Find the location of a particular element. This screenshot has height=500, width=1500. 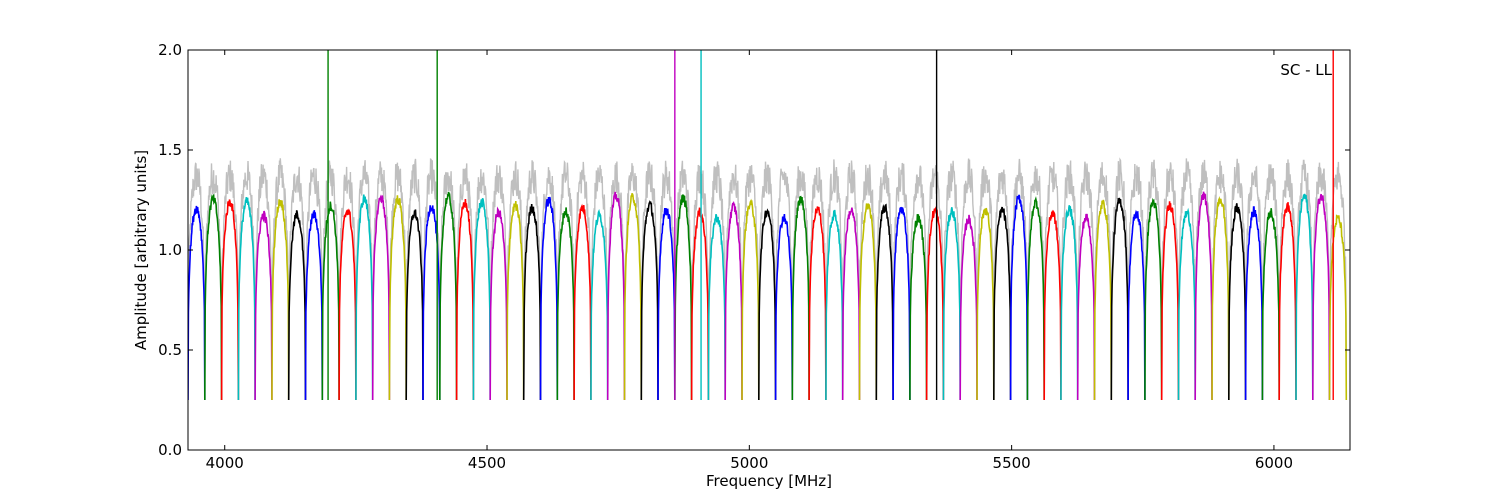

x-tick-label: 6000 is located at coordinates (1274, 463).